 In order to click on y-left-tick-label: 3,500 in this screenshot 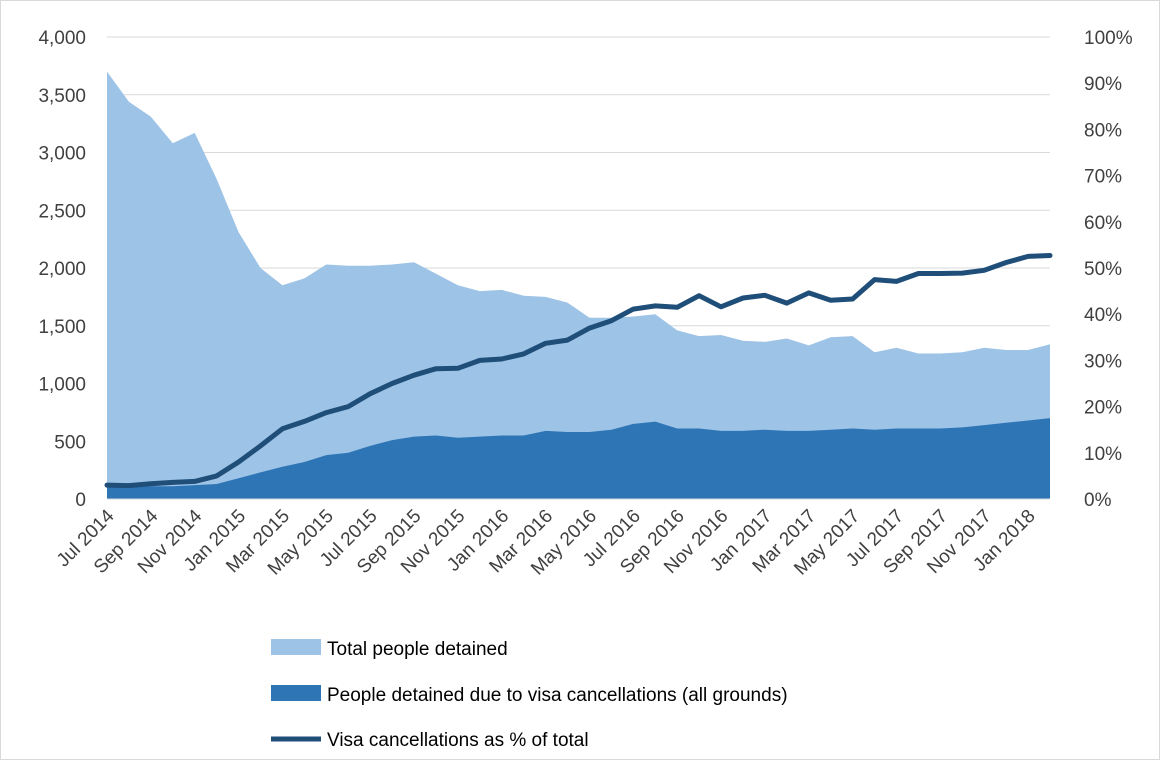, I will do `click(62, 96)`.